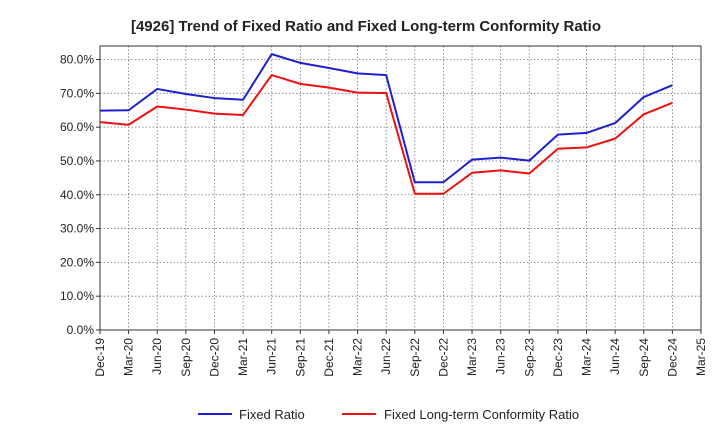  What do you see at coordinates (186, 357) in the screenshot?
I see `x-tick-label: Sep-20` at bounding box center [186, 357].